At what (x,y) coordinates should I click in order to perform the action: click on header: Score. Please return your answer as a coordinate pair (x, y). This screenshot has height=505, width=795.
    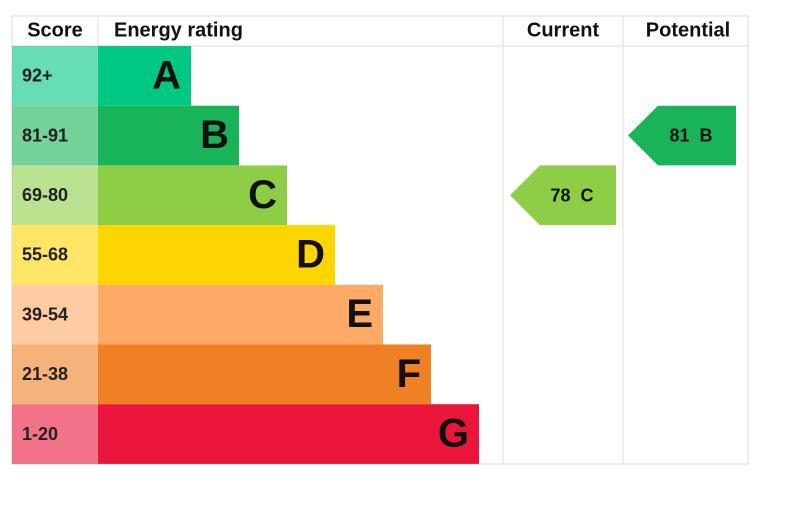
    Looking at the image, I should click on (55, 30).